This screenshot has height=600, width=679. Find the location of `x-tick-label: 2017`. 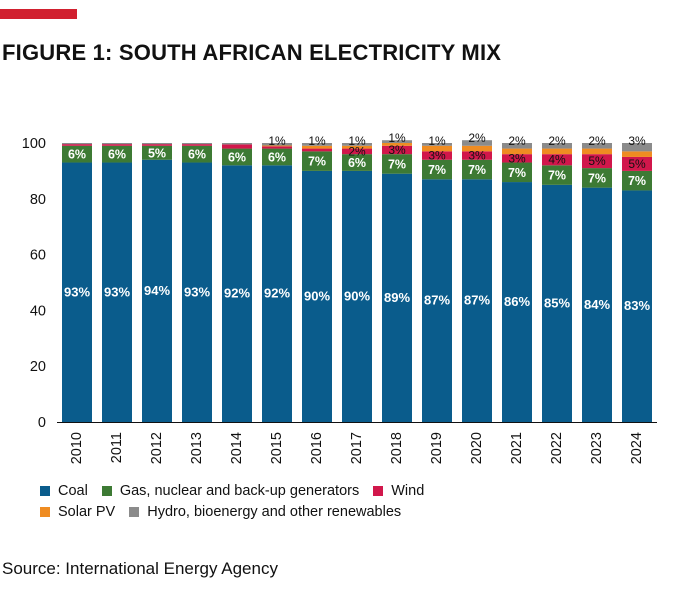

x-tick-label: 2017 is located at coordinates (357, 448).